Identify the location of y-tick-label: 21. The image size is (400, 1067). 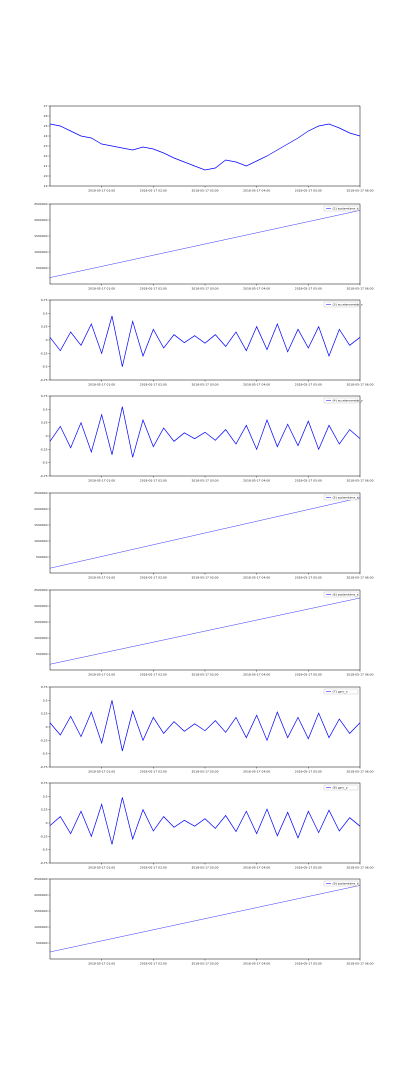
(46, 166).